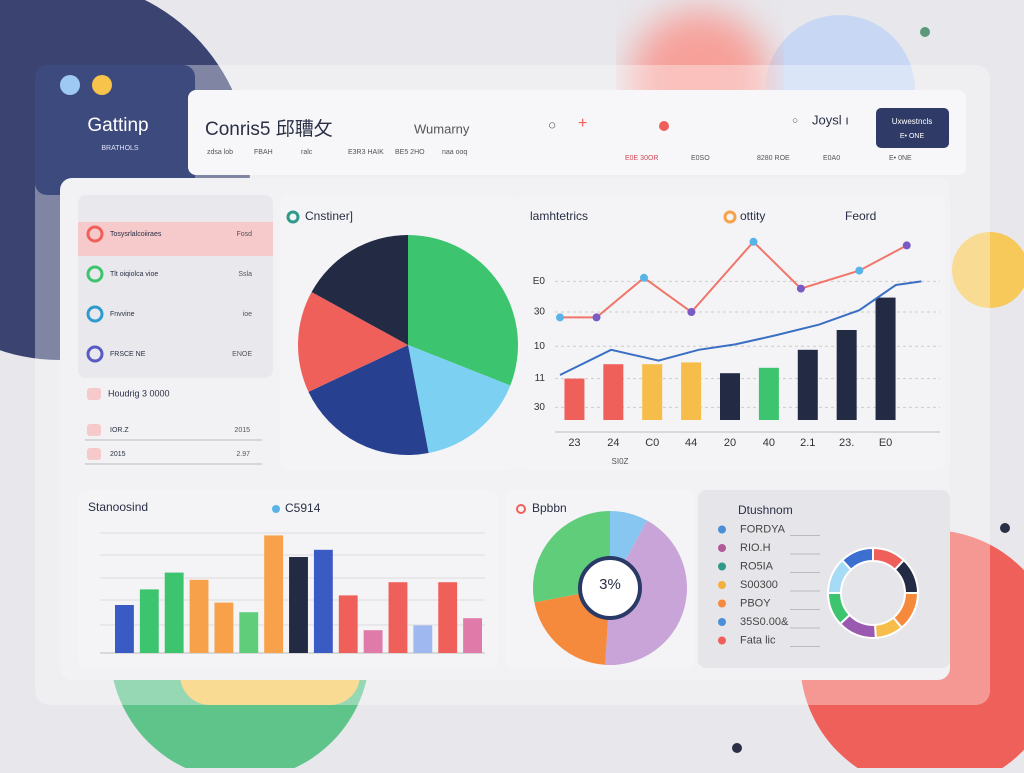 The width and height of the screenshot is (1024, 773). I want to click on row-label: 2015, so click(118, 454).